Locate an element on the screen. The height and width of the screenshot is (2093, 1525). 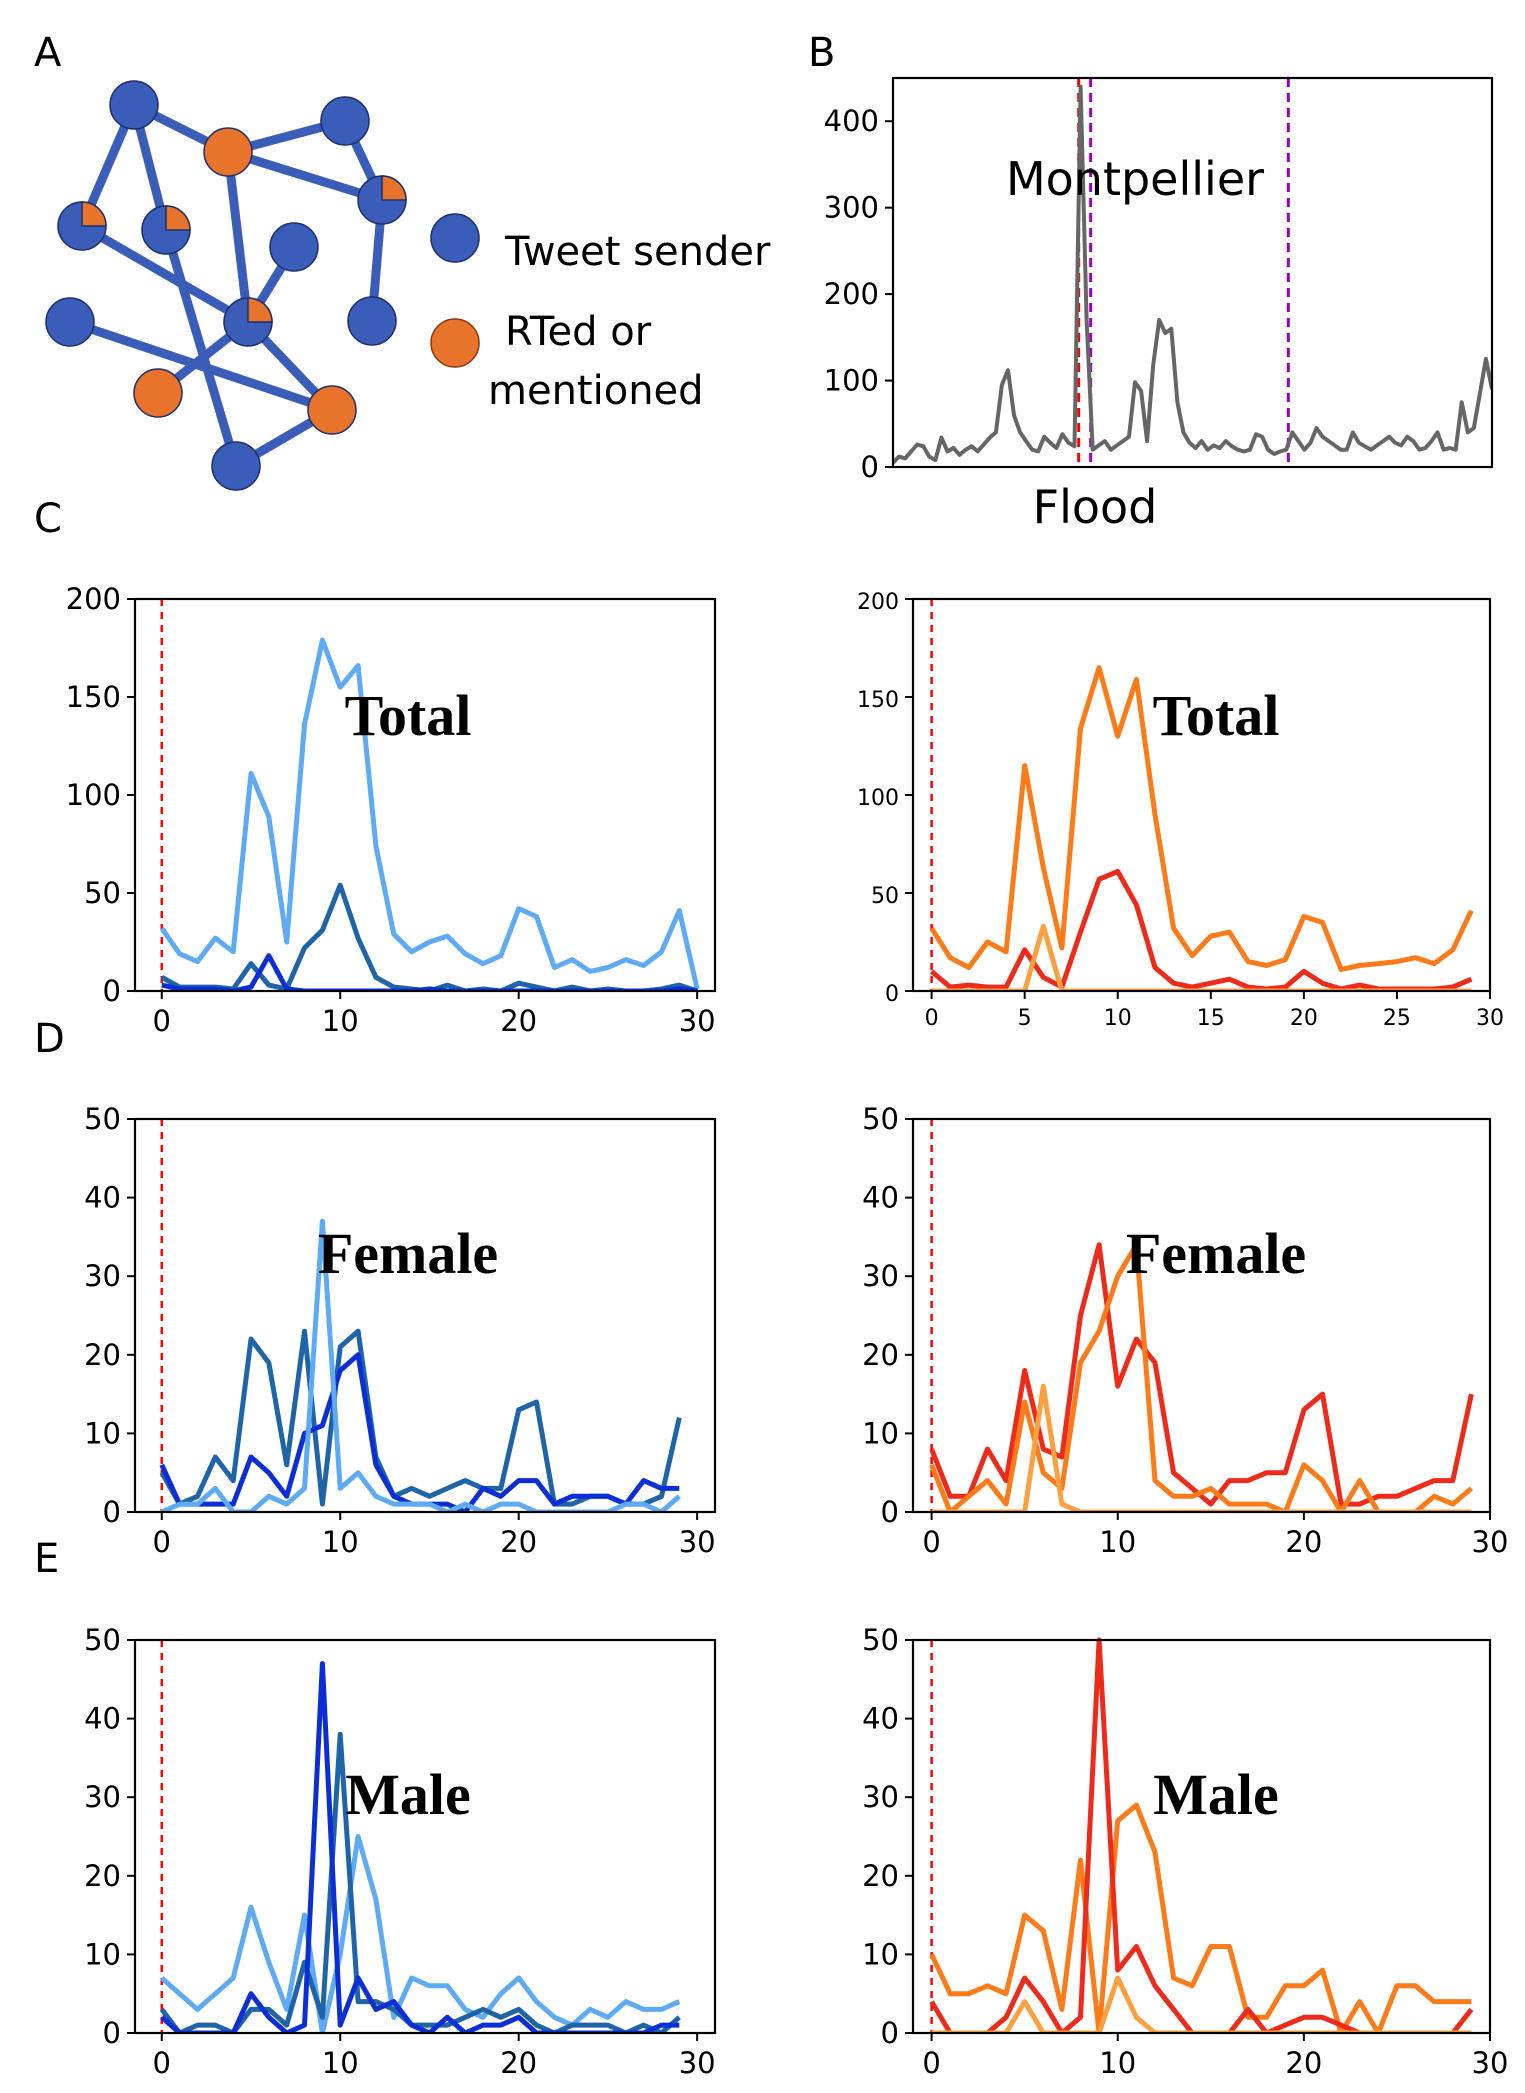
network-nodes is located at coordinates (226, 285).